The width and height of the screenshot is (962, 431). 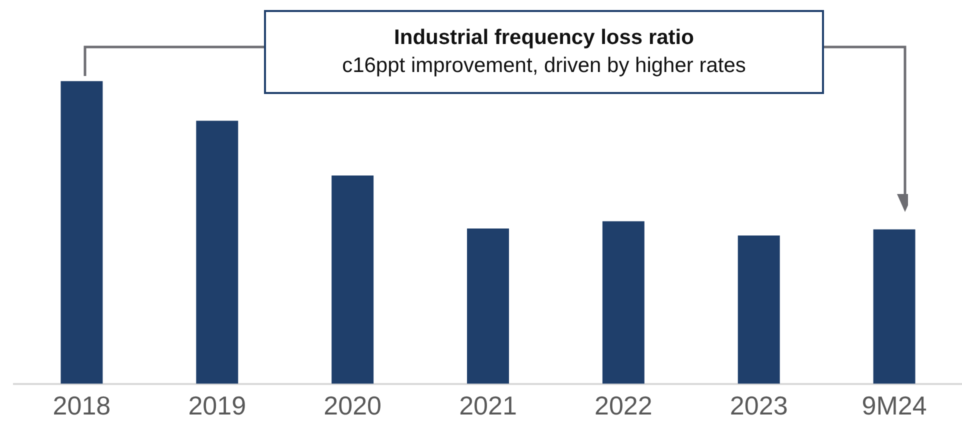 What do you see at coordinates (623, 405) in the screenshot?
I see `x-tick-label: 2022` at bounding box center [623, 405].